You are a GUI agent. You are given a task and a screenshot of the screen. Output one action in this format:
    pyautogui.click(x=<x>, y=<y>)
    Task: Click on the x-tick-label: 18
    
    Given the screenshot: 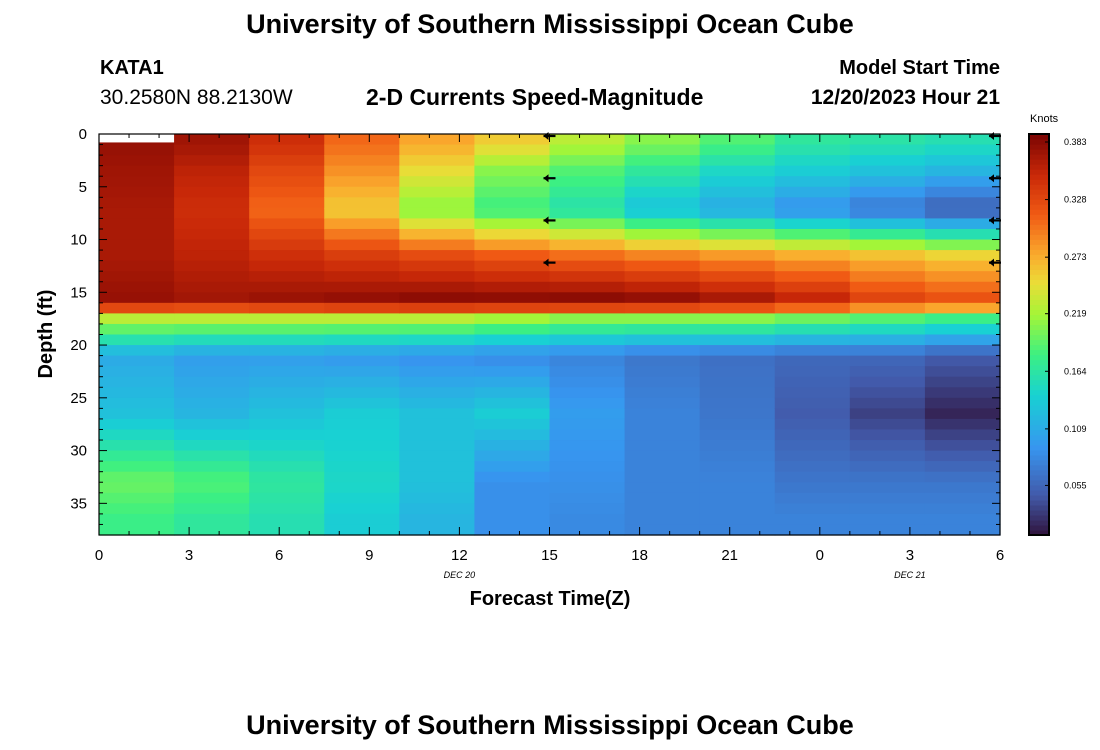 What is the action you would take?
    pyautogui.click(x=639, y=555)
    